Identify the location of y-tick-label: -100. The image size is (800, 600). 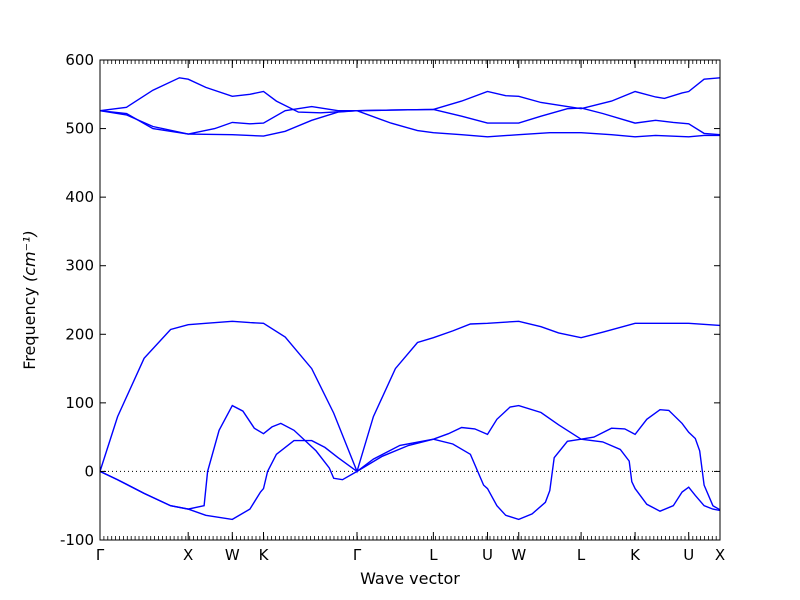
(77, 540).